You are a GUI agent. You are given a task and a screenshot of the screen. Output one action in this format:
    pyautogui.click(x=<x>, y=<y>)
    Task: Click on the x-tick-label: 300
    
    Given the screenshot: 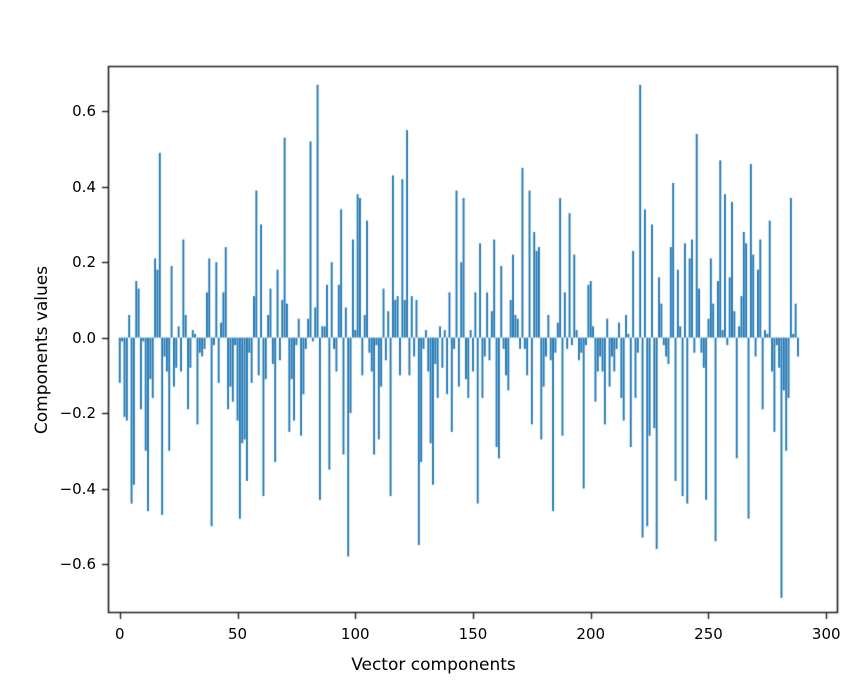 What is the action you would take?
    pyautogui.click(x=826, y=634)
    